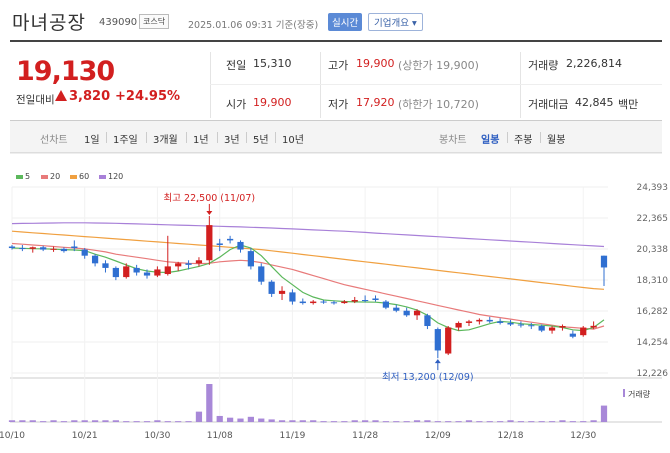  What do you see at coordinates (54, 140) in the screenshot?
I see `line-chart-label: 선차트` at bounding box center [54, 140].